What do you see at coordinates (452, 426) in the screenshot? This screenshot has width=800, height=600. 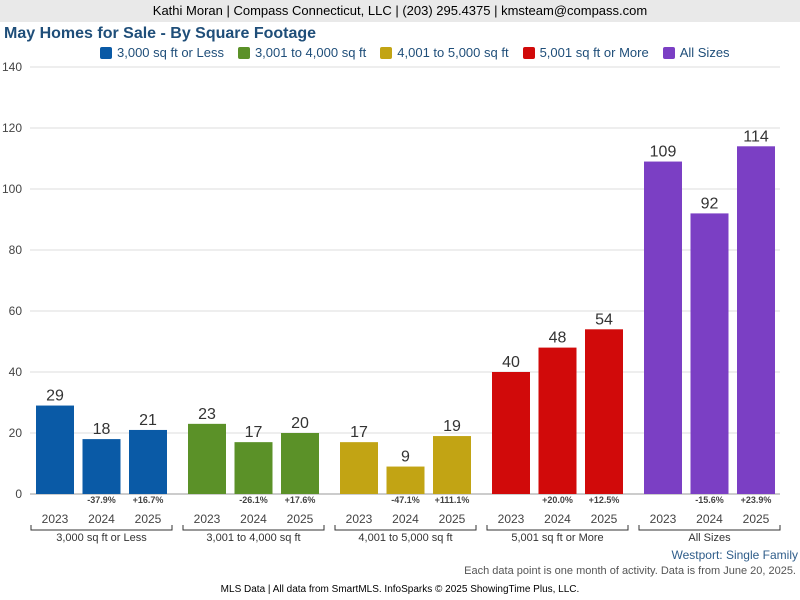 I see `bar-value-label: 19` at bounding box center [452, 426].